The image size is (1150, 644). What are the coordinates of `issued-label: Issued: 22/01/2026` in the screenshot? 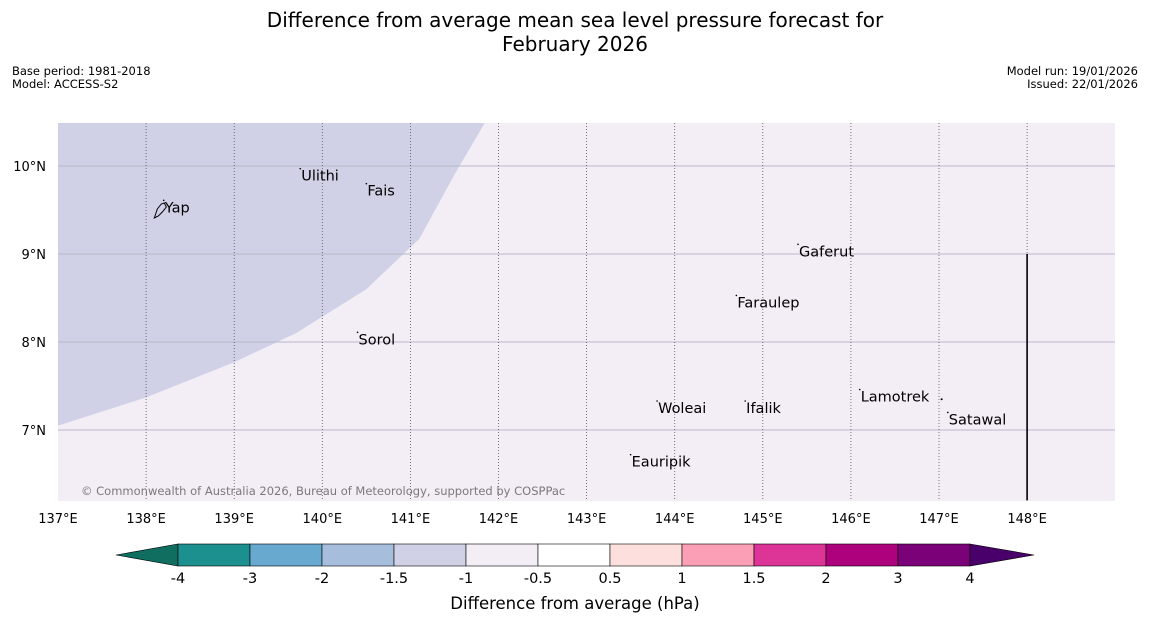 It's located at (1082, 84).